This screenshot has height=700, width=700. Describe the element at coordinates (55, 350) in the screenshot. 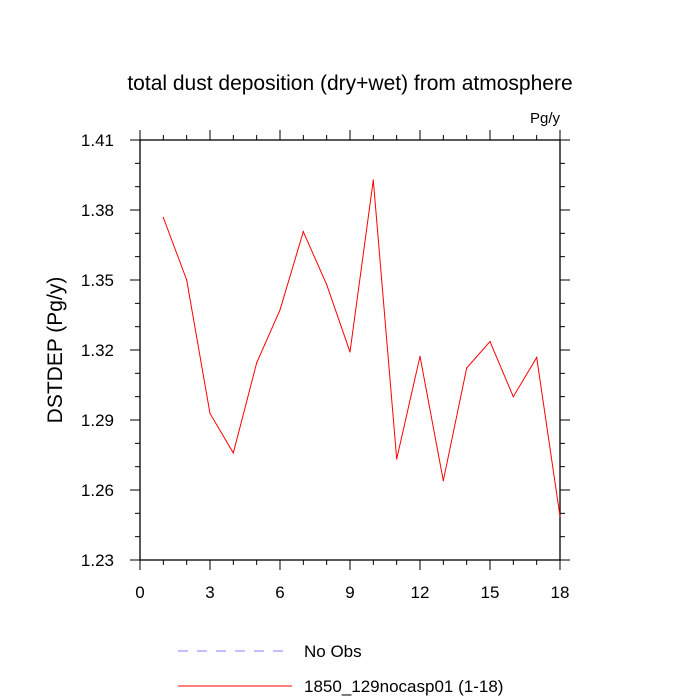

I see `y-axis-label: DSTDEP (Pg/y)` at that location.